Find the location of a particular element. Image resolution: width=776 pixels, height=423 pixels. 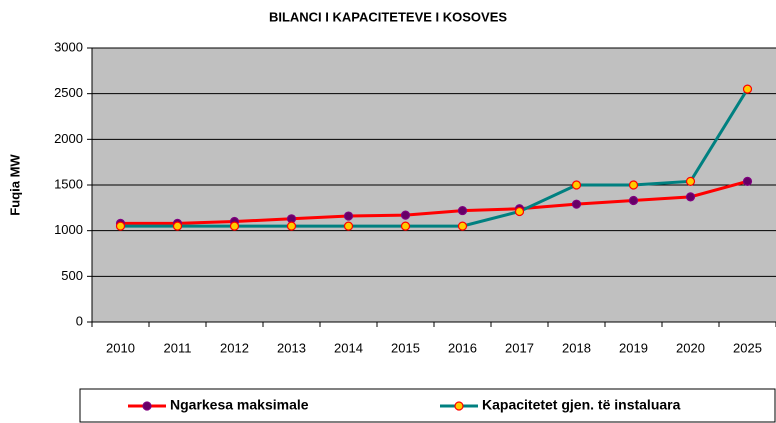

y-tick-label: 0 is located at coordinates (79, 320).